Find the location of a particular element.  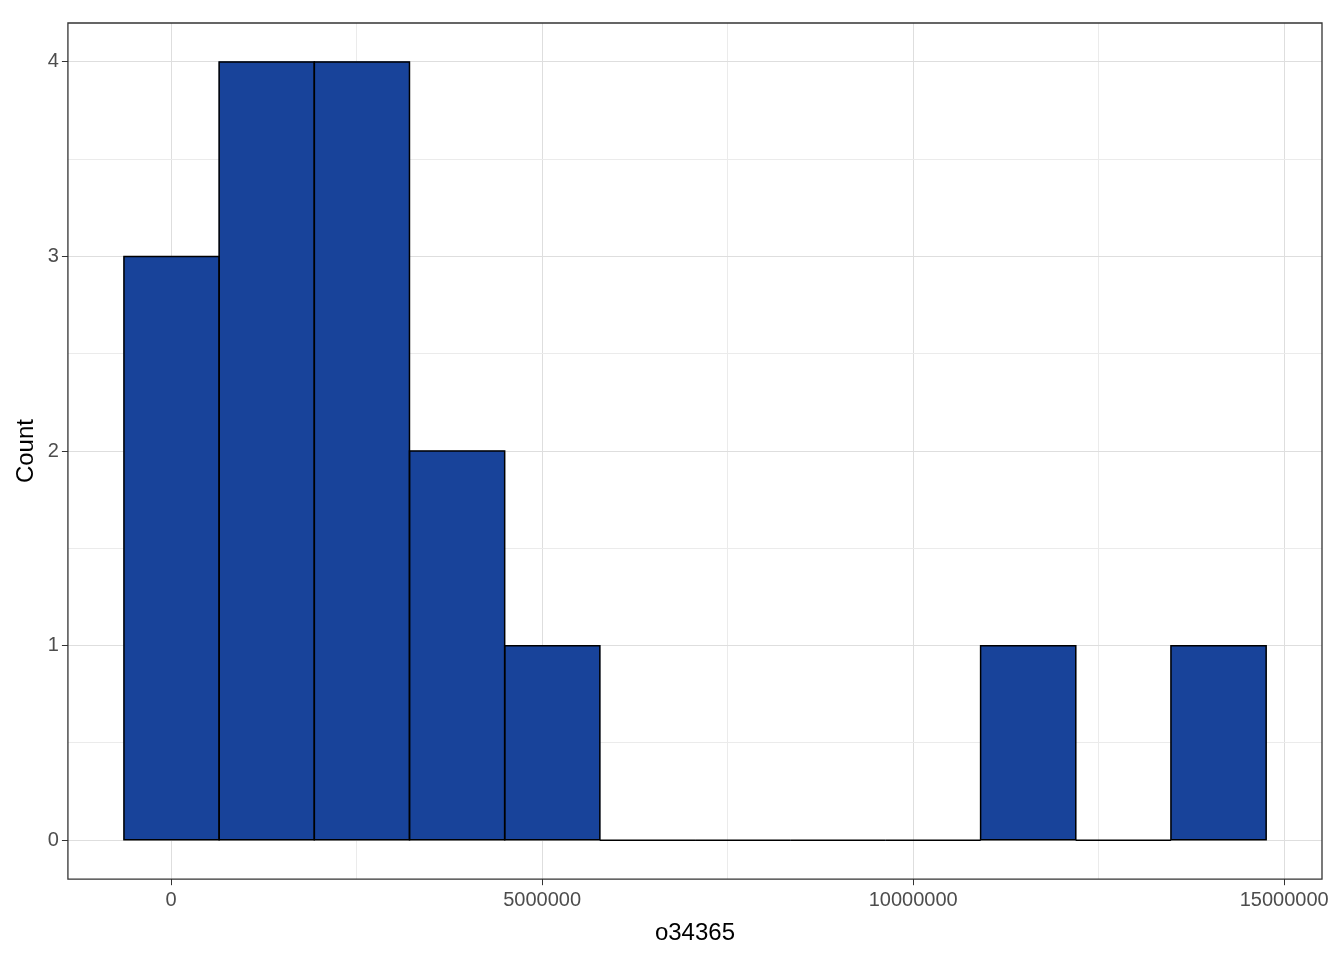

x-tick-label: 0 is located at coordinates (171, 898).